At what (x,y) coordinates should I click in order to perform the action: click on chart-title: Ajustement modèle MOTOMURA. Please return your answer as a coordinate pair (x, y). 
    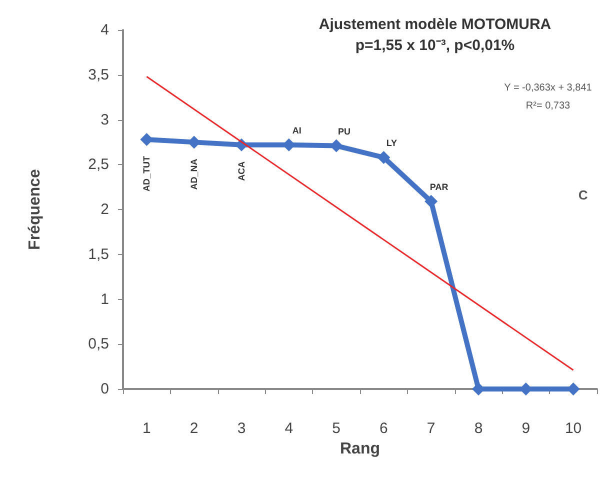
    Looking at the image, I should click on (435, 24).